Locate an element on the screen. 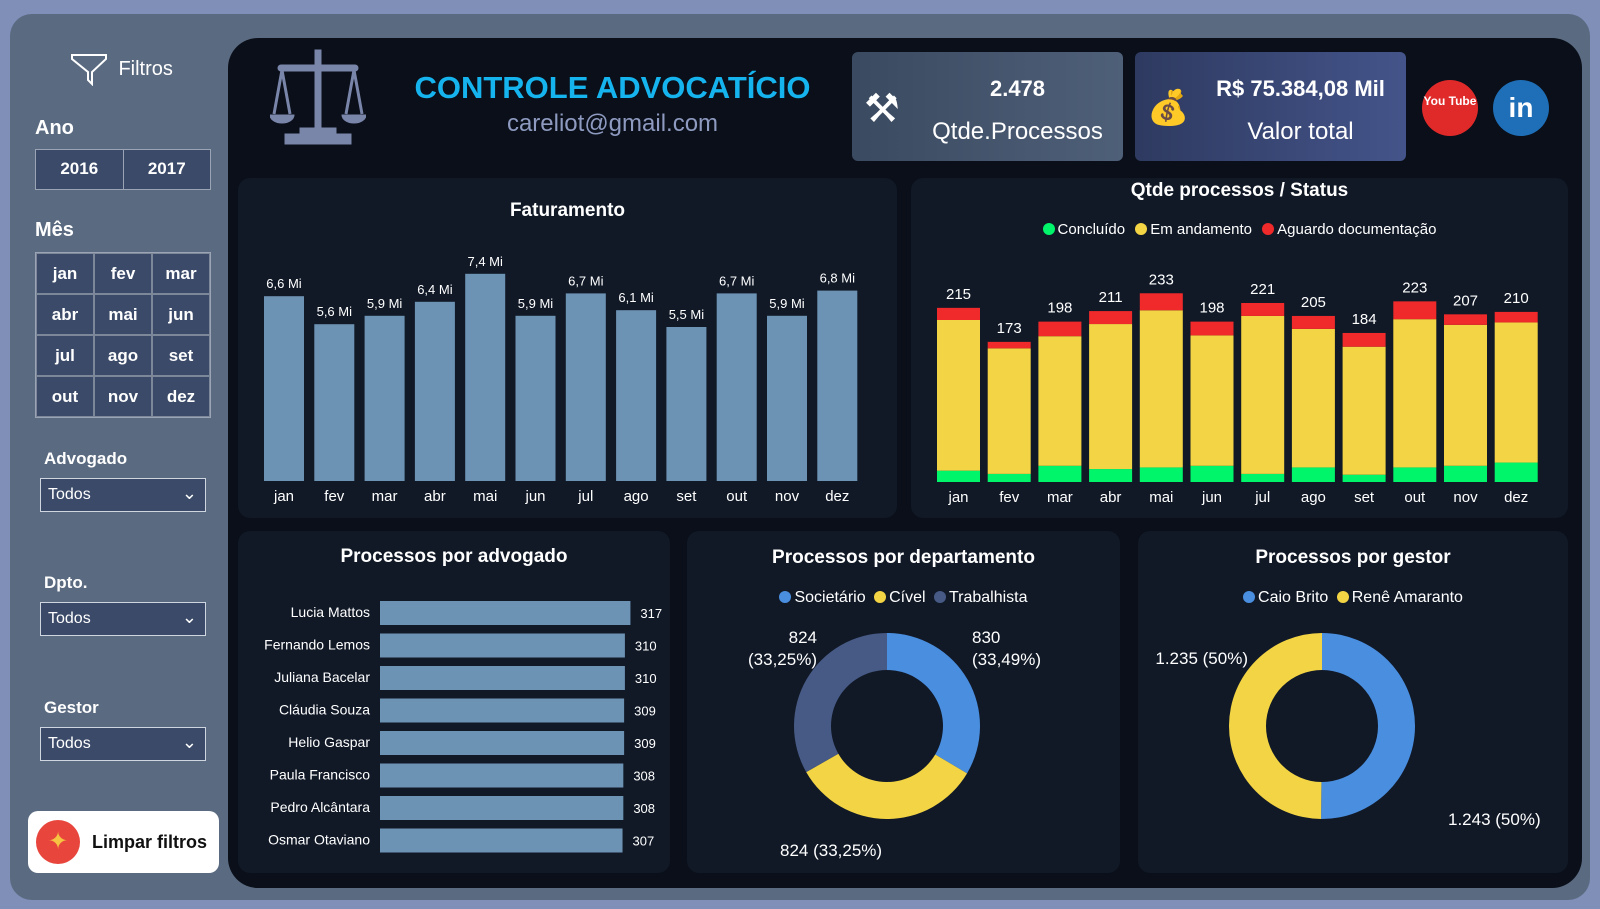  status-total-label: 223 is located at coordinates (1414, 287).